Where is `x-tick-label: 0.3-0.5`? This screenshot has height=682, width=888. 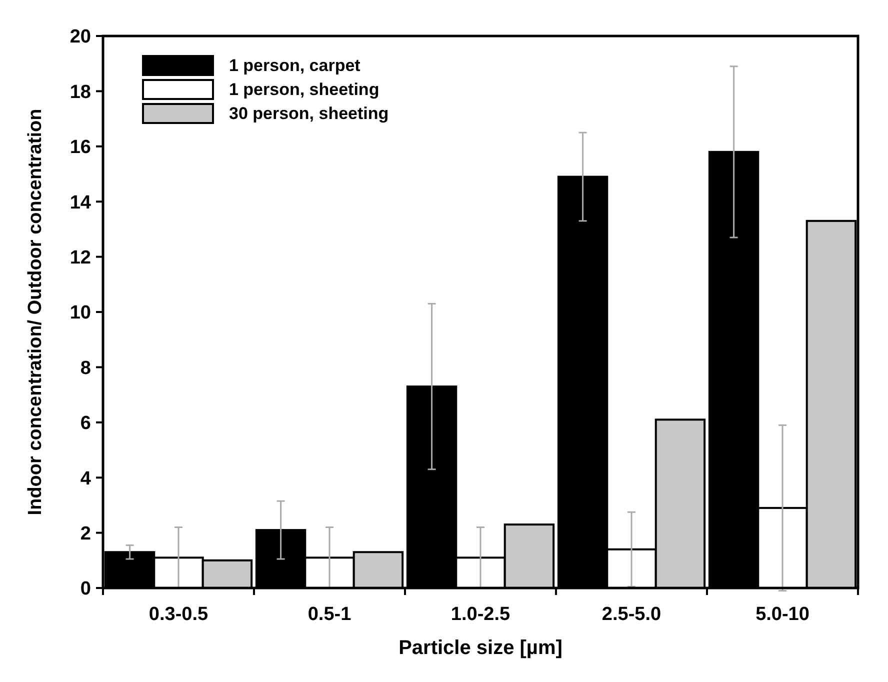
x-tick-label: 0.3-0.5 is located at coordinates (178, 614).